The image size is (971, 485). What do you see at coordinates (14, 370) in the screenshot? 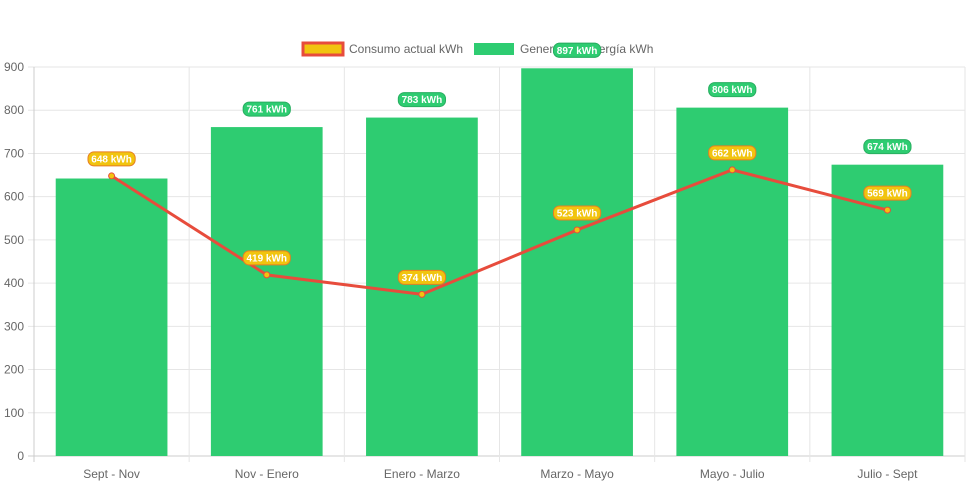
I see `y-tick-label: 200` at bounding box center [14, 370].